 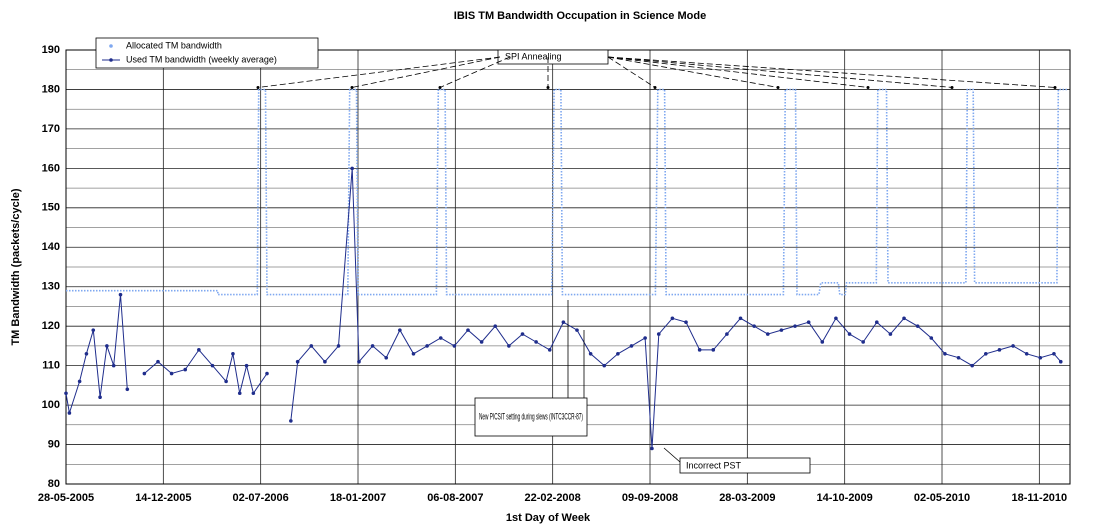 I want to click on x-tick-label: 06-08-2007, so click(x=455, y=498).